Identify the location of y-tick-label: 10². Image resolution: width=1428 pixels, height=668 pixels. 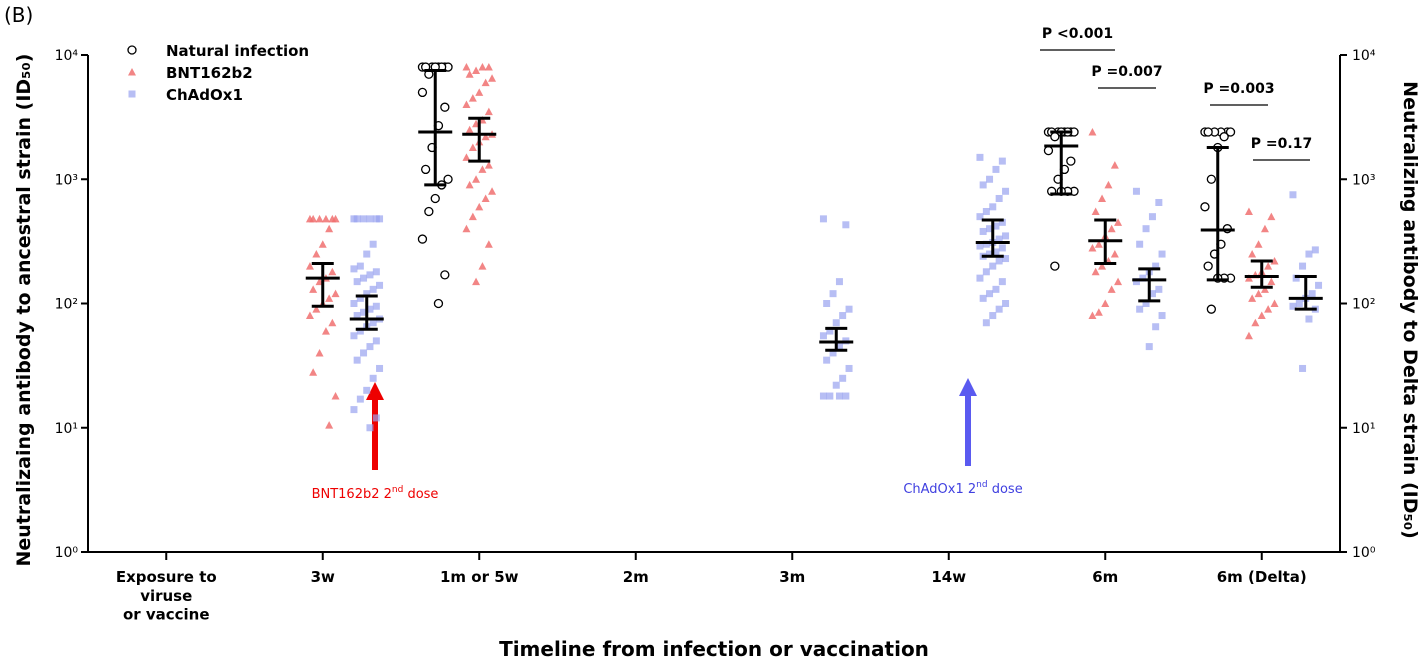
(66, 305).